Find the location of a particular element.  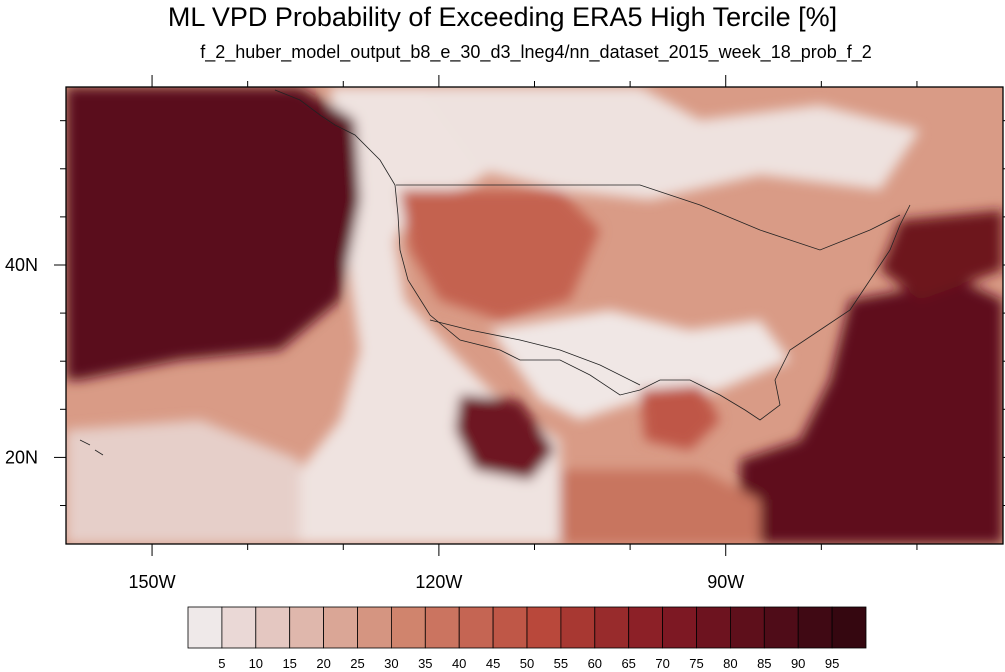

colorbar-level-label: 75 is located at coordinates (696, 663).